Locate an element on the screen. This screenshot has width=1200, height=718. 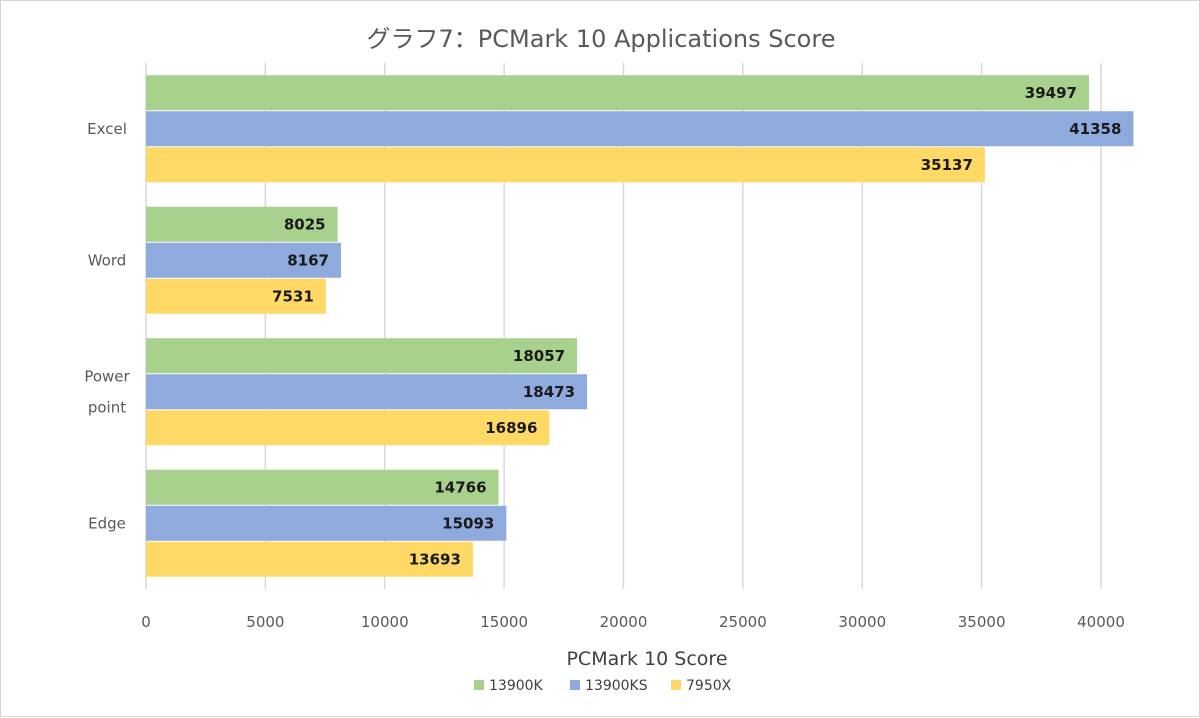
data-label: 41358 is located at coordinates (1095, 129).